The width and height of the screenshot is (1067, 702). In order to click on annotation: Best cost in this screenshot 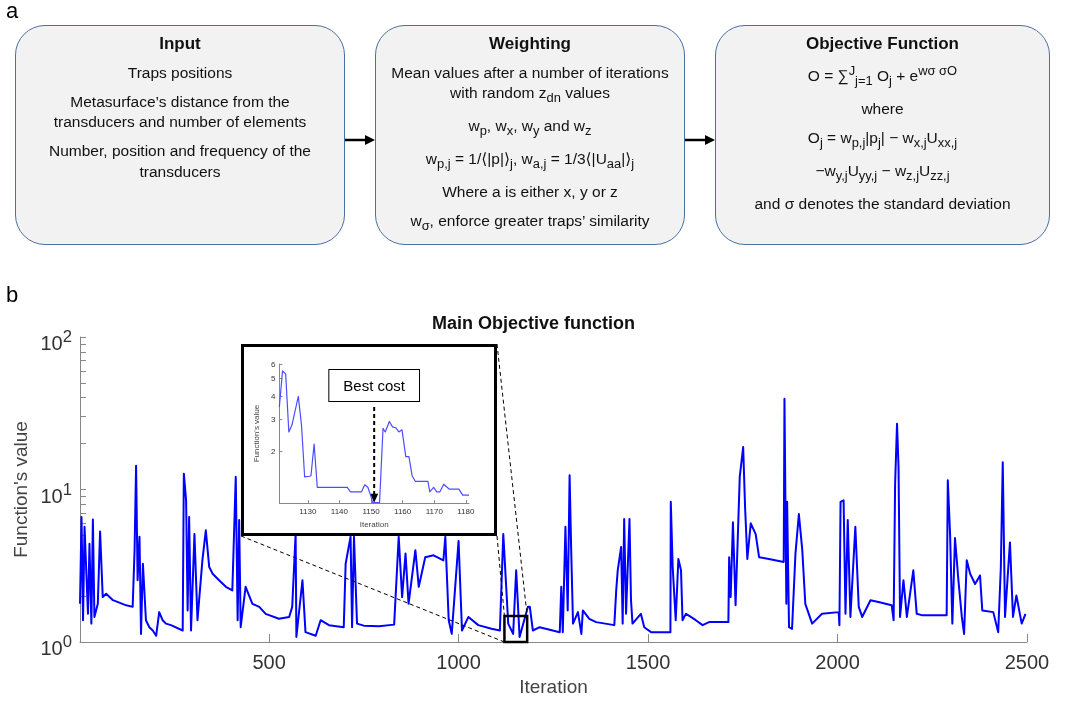, I will do `click(374, 385)`.